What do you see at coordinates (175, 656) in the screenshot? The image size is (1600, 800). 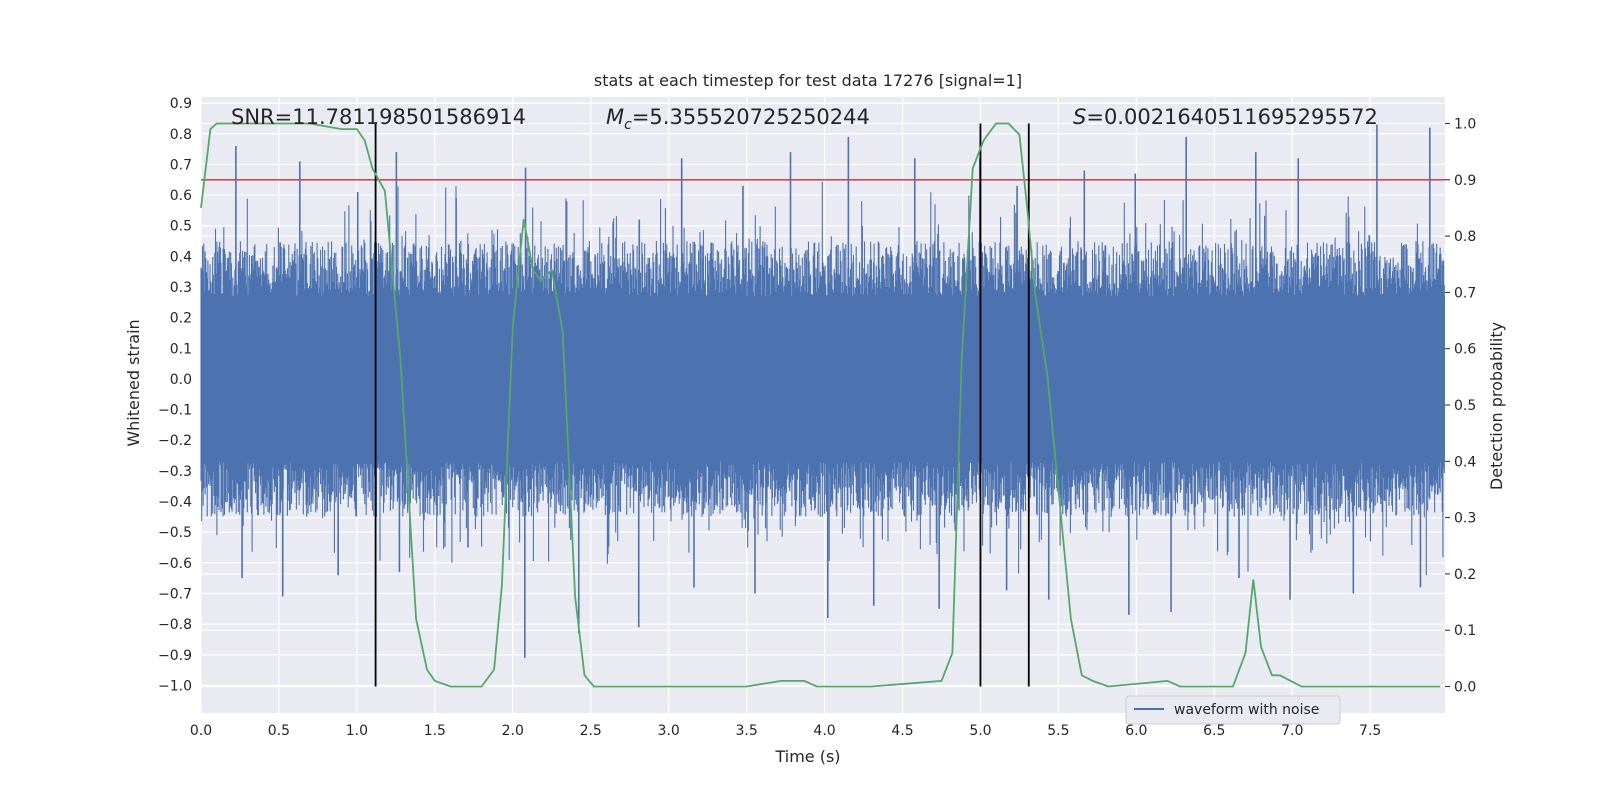 I see `y-tick-label: −0.9` at bounding box center [175, 656].